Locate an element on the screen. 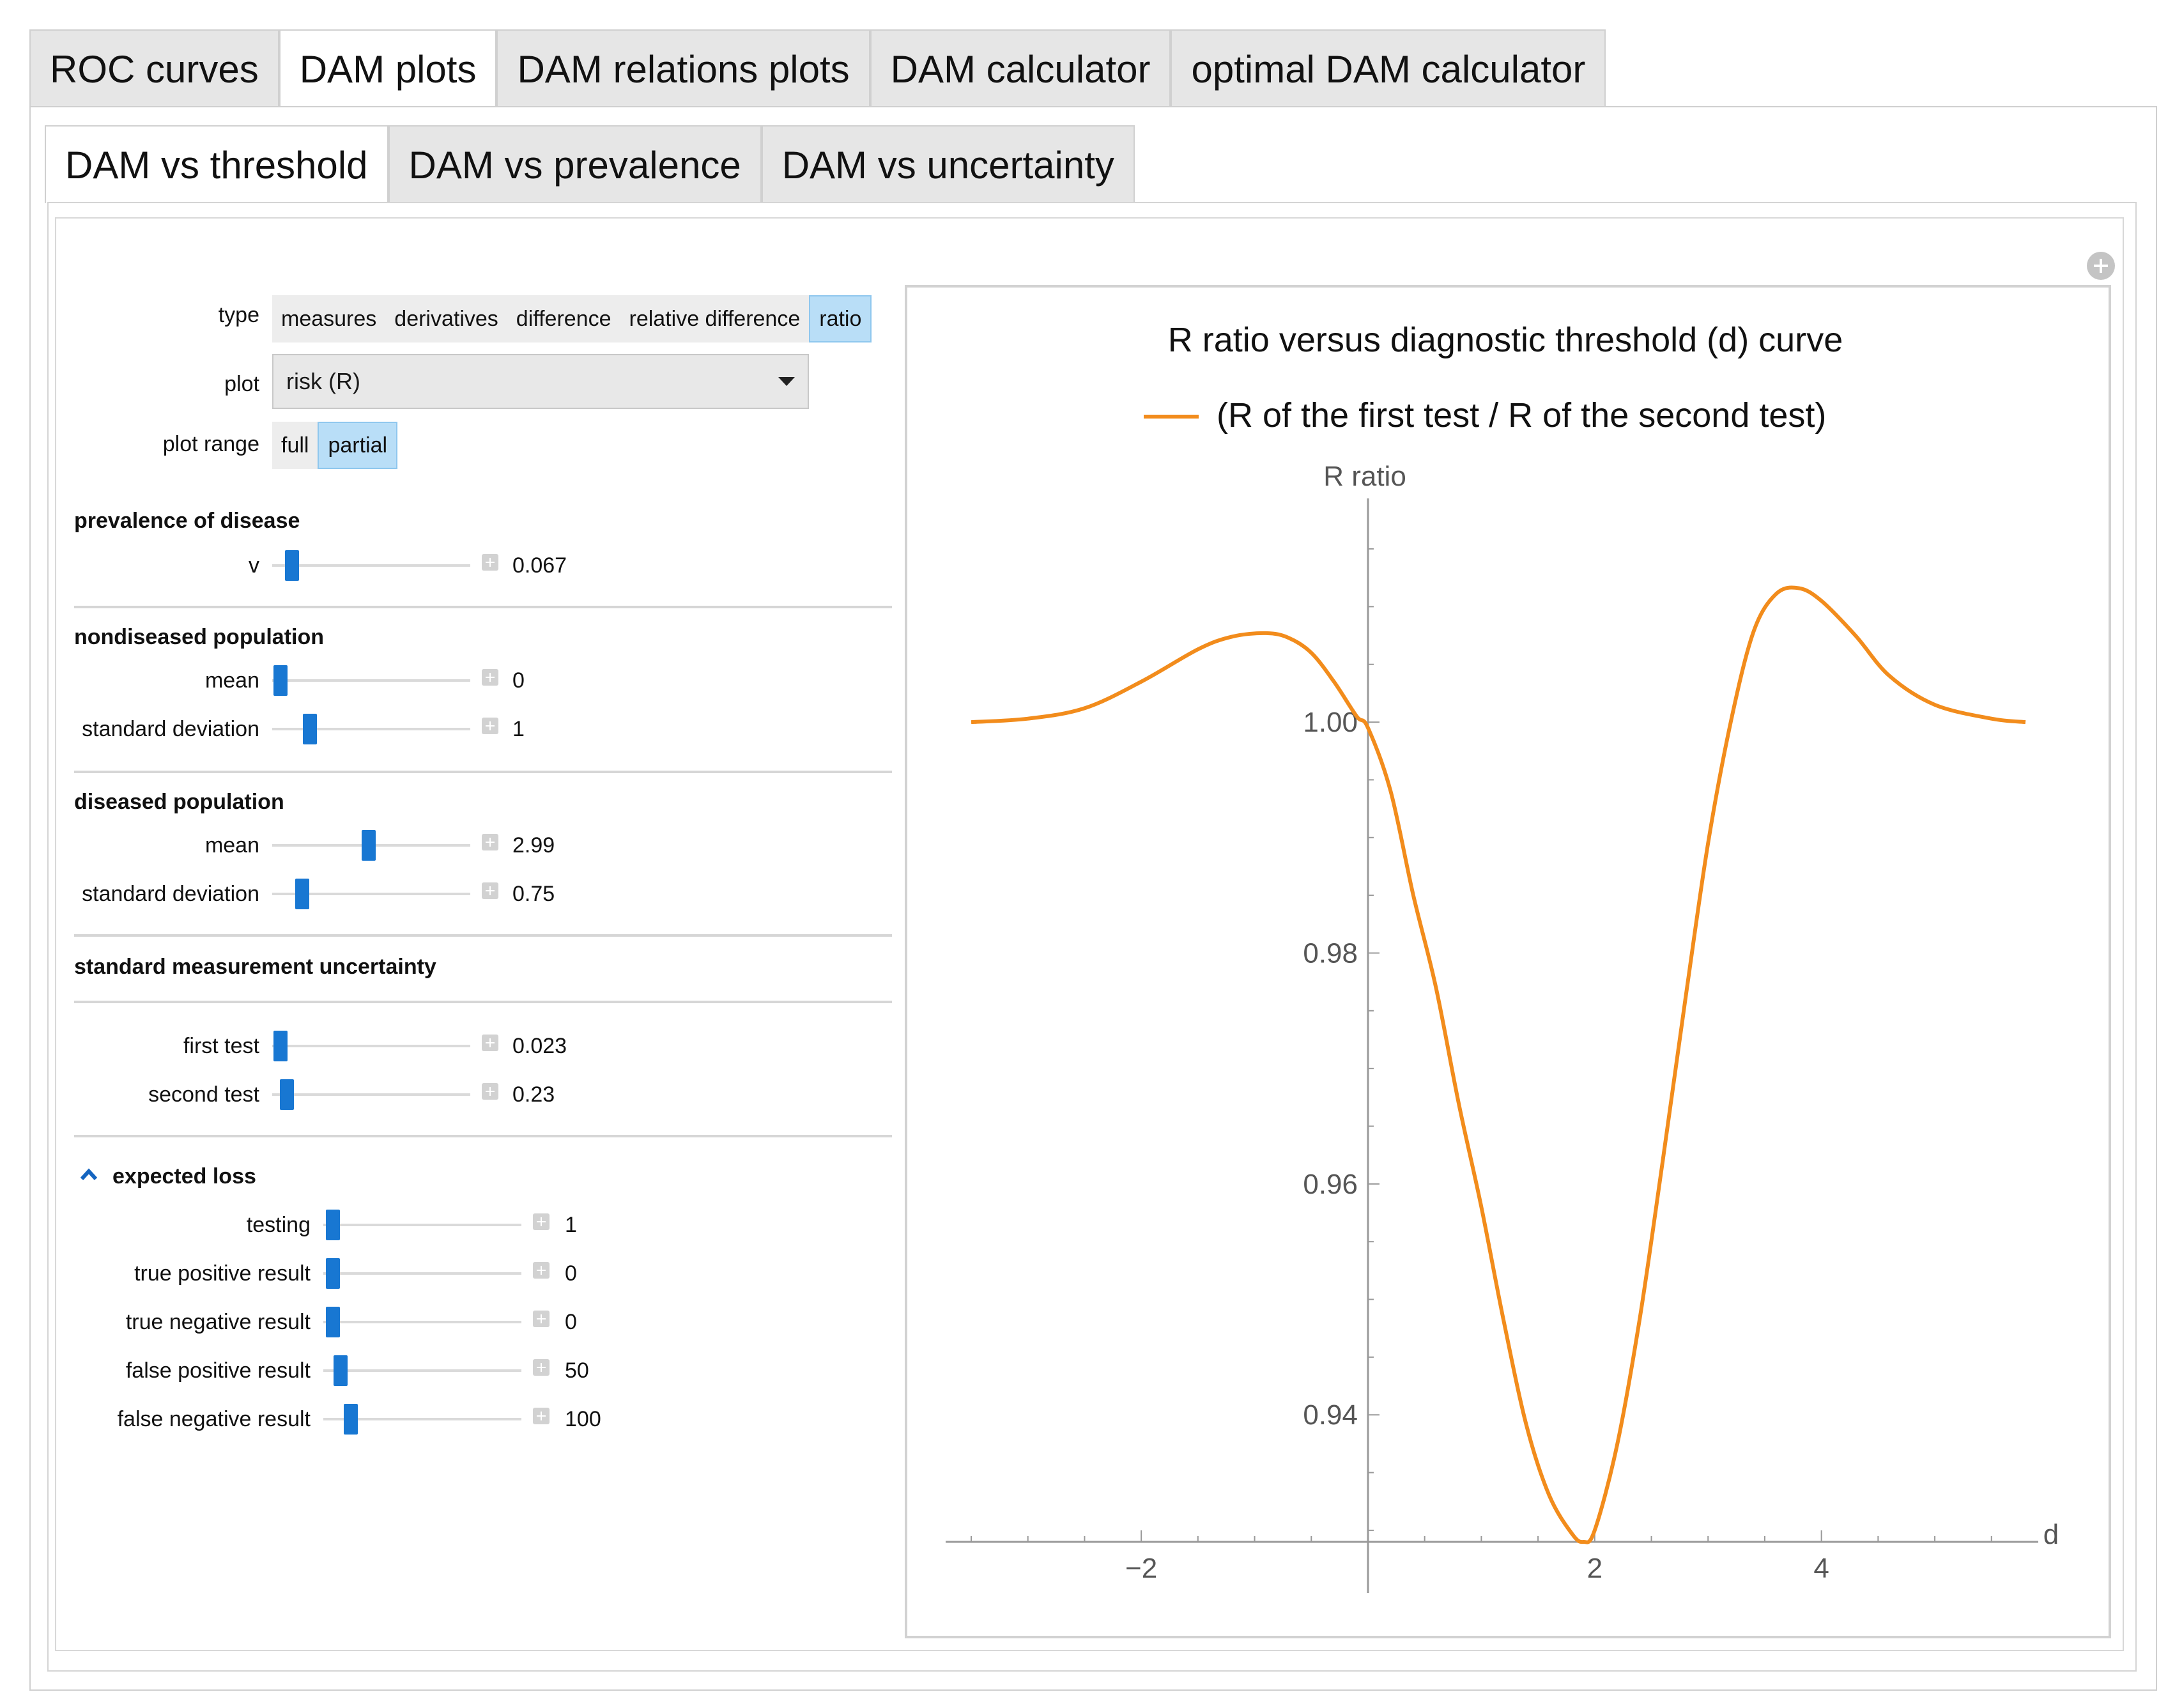 This screenshot has height=1708, width=2175. section-title-prevalence: prevalence of disease is located at coordinates (187, 521).